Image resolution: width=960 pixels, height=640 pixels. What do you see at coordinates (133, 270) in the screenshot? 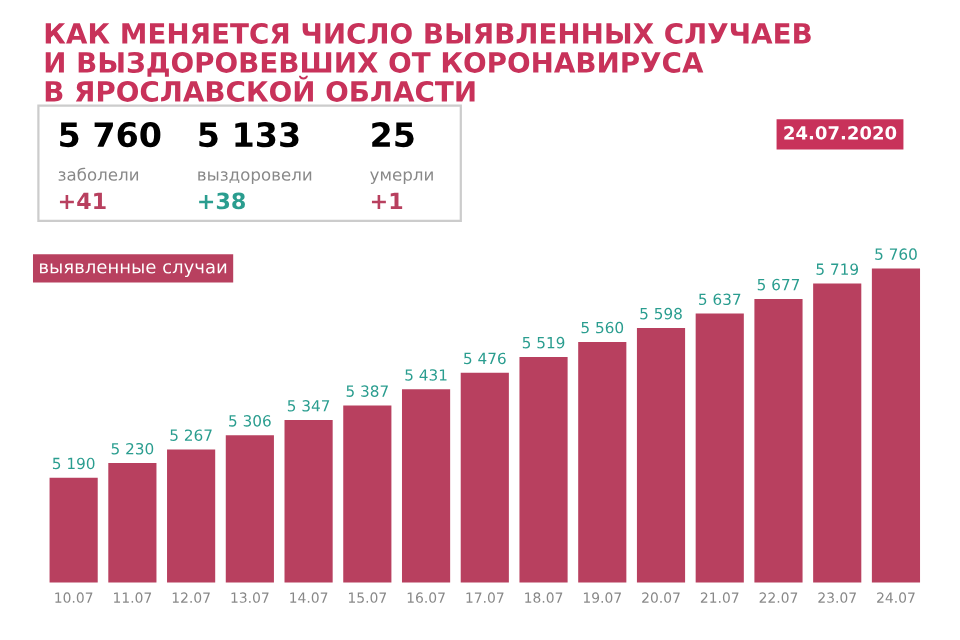
I see `text: выявленные случаи` at bounding box center [133, 270].